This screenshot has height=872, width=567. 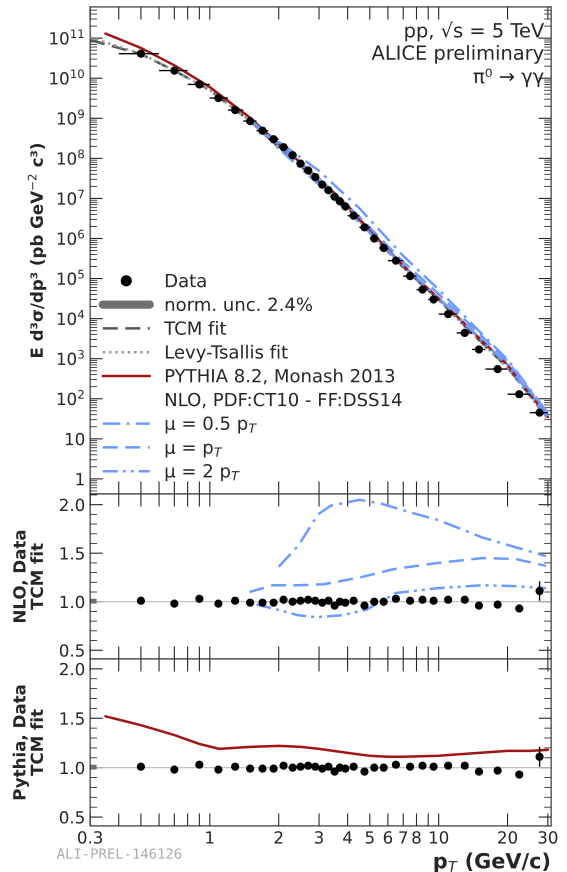 I want to click on x-tick-label: 20, so click(x=508, y=837).